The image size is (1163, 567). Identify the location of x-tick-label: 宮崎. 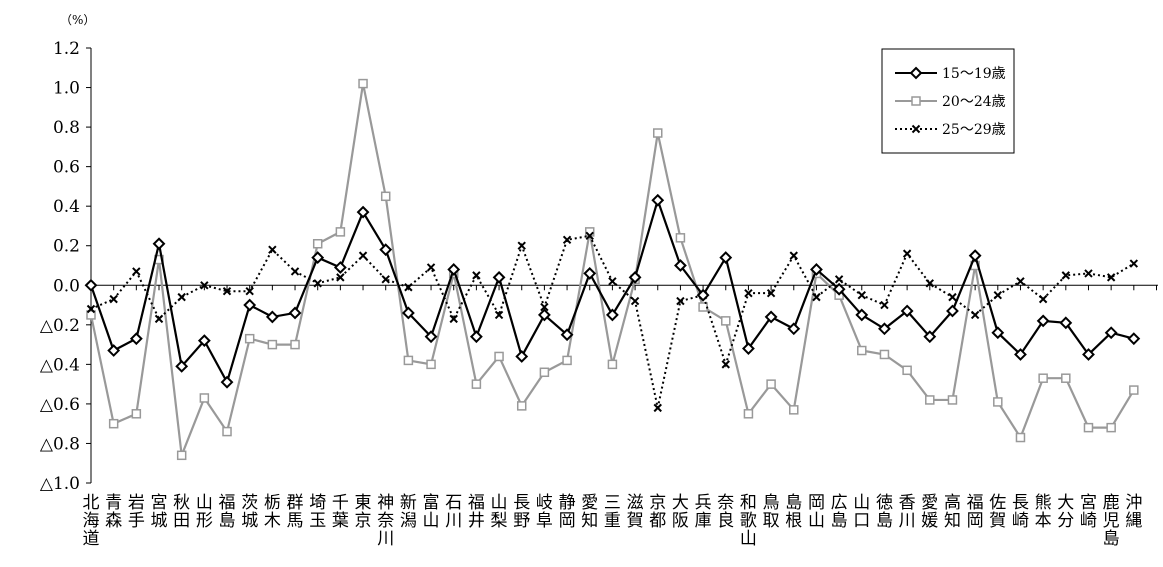
(1088, 512).